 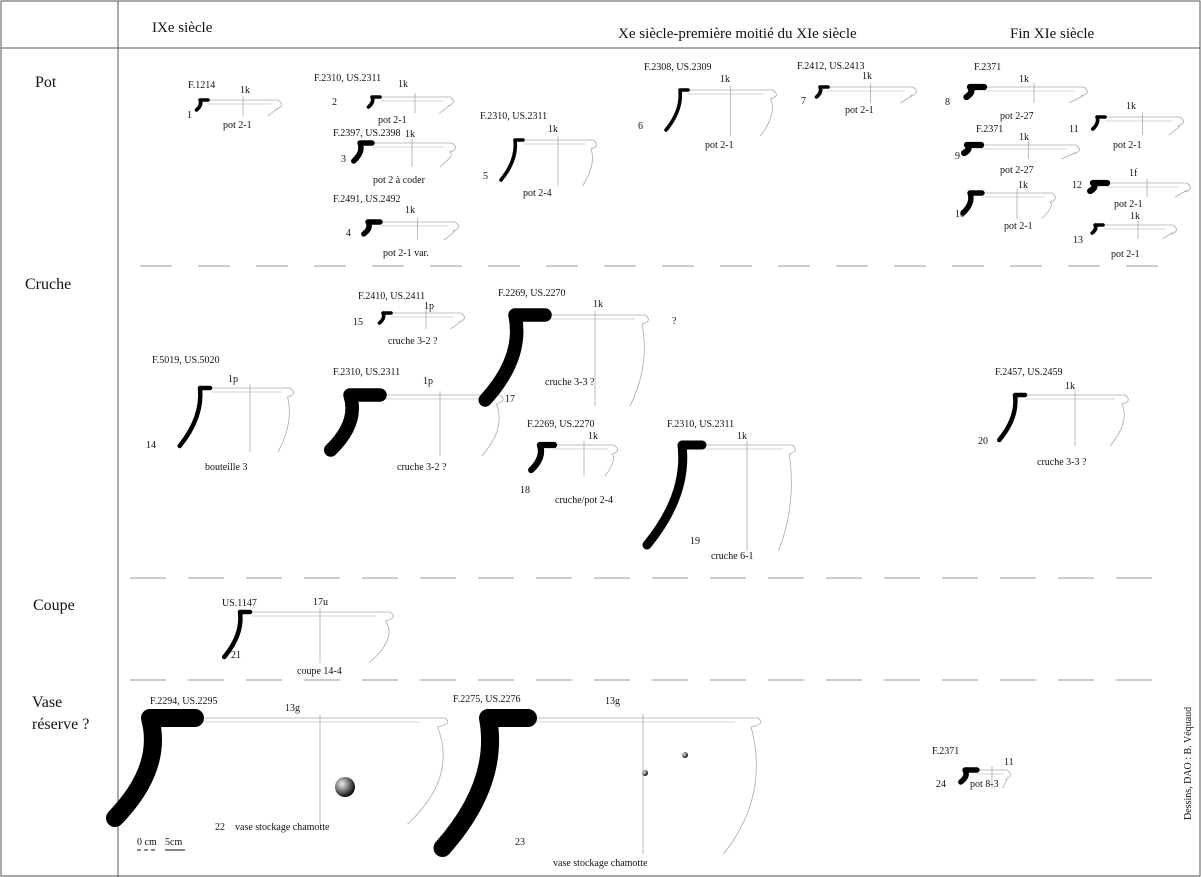 What do you see at coordinates (957, 156) in the screenshot?
I see `item-number: 9` at bounding box center [957, 156].